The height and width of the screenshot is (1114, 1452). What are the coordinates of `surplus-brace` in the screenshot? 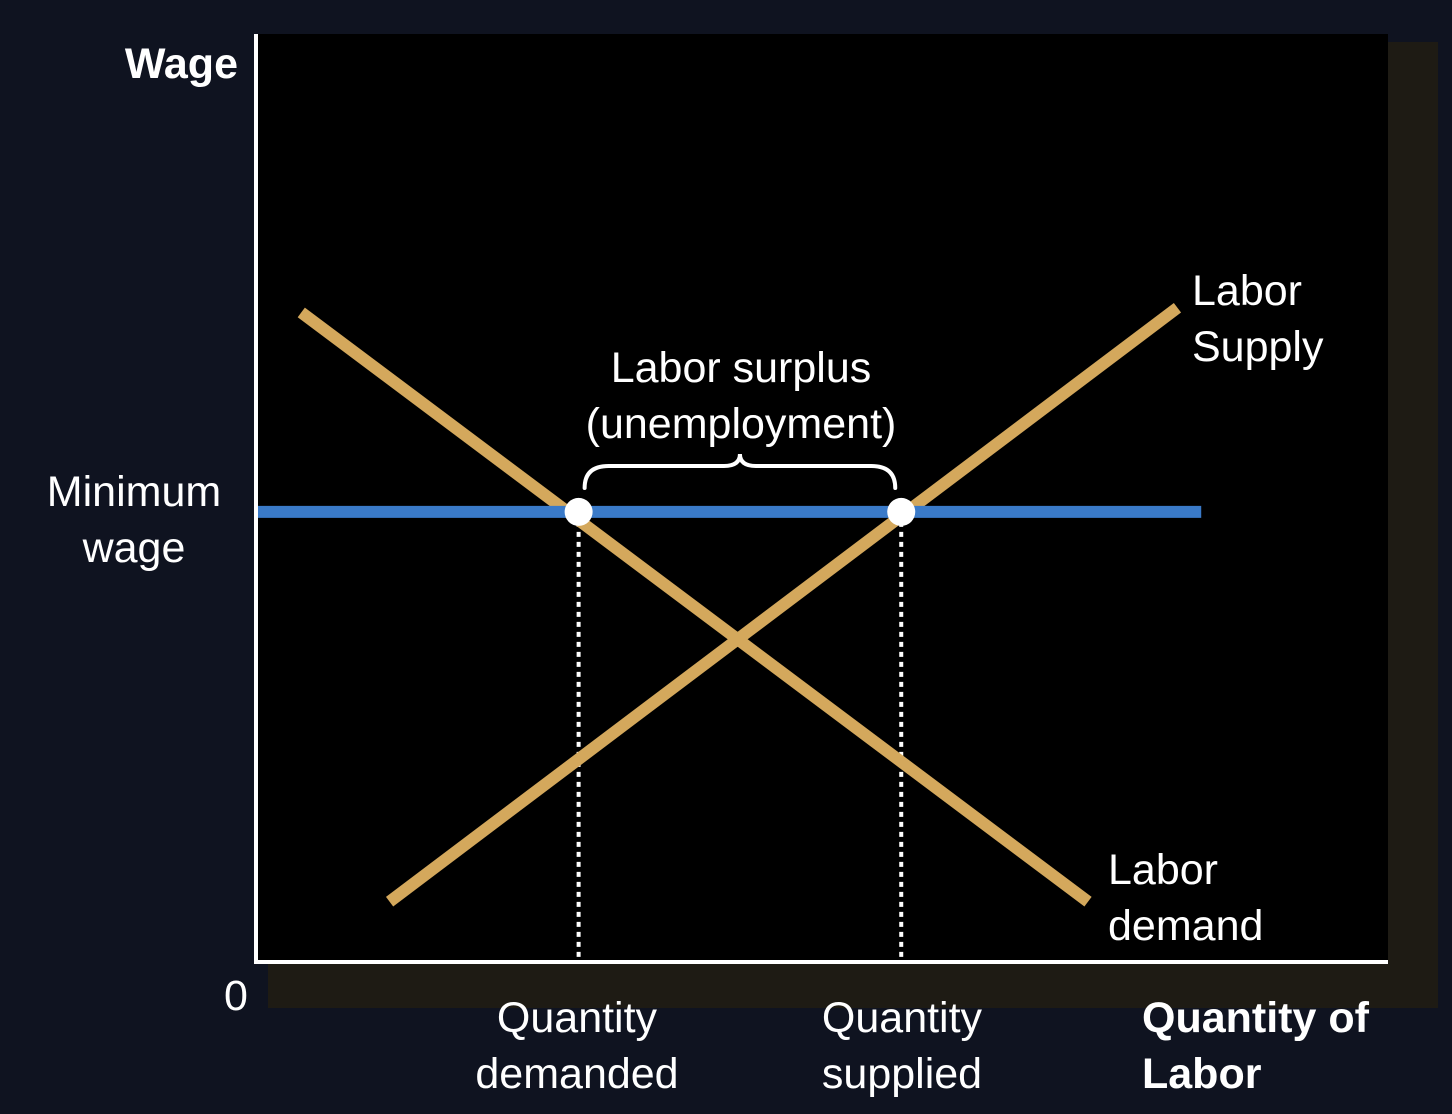 It's located at (740, 471).